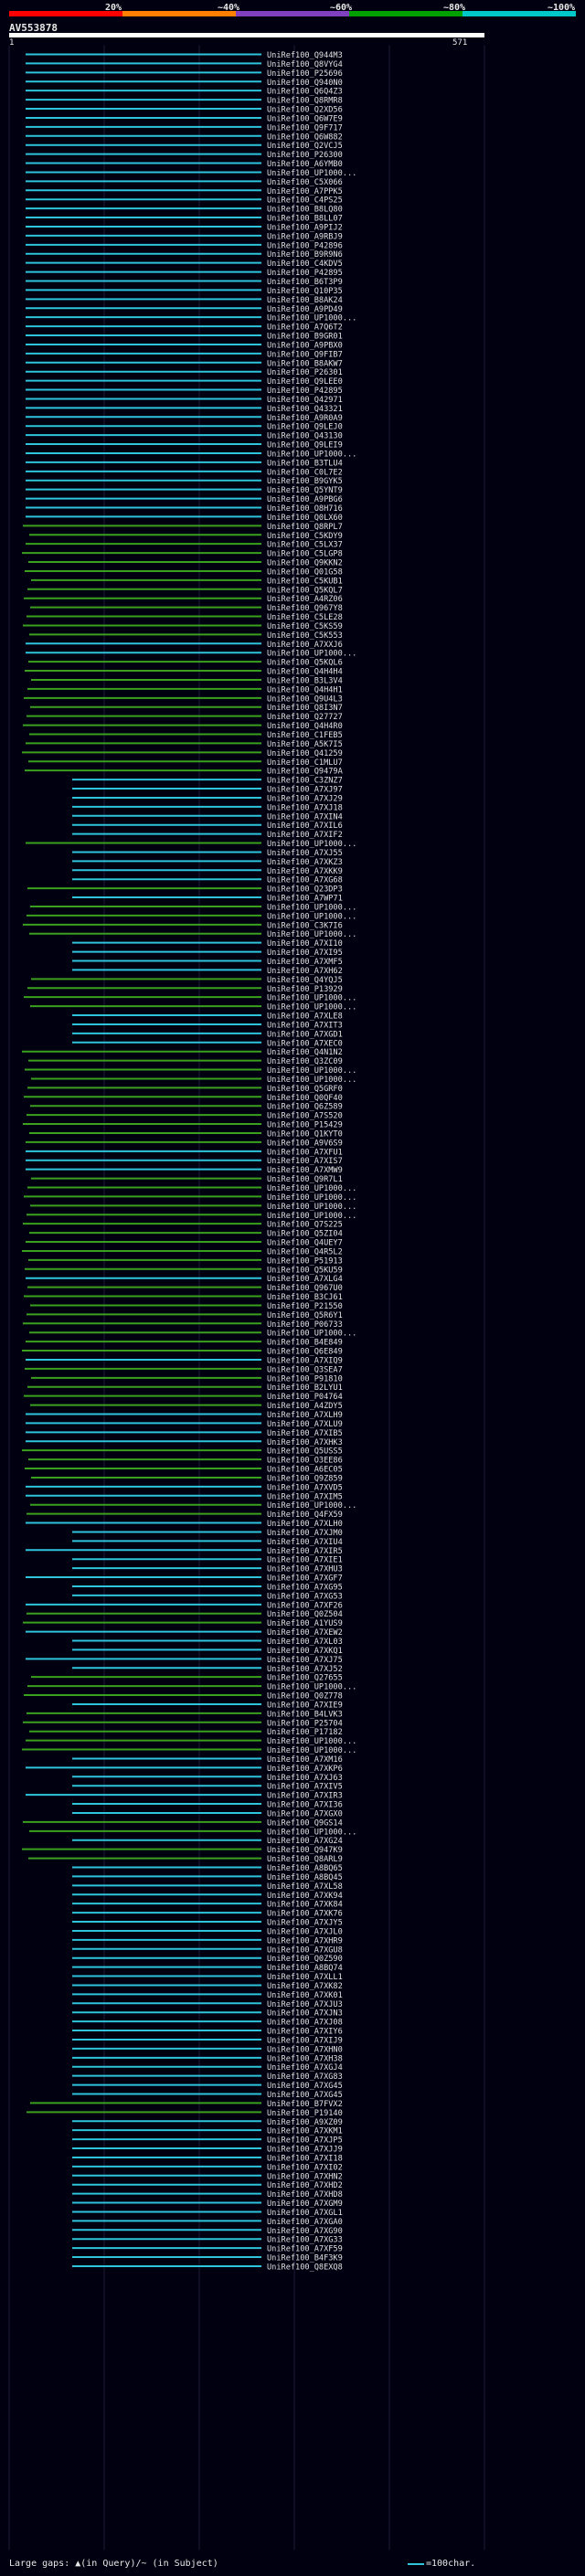 This screenshot has width=585, height=2576. I want to click on hit-label: UniRef100_P15429, so click(305, 1125).